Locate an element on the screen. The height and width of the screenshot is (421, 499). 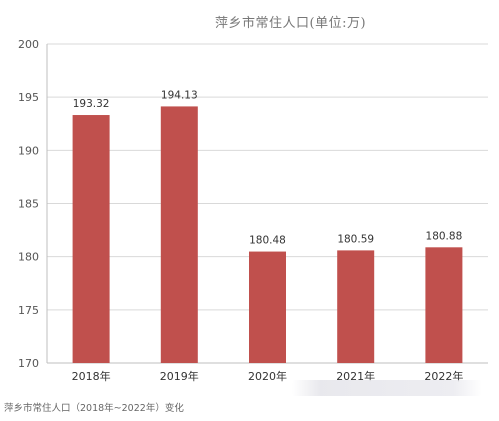
x-tick-label: 2021年 is located at coordinates (355, 376).